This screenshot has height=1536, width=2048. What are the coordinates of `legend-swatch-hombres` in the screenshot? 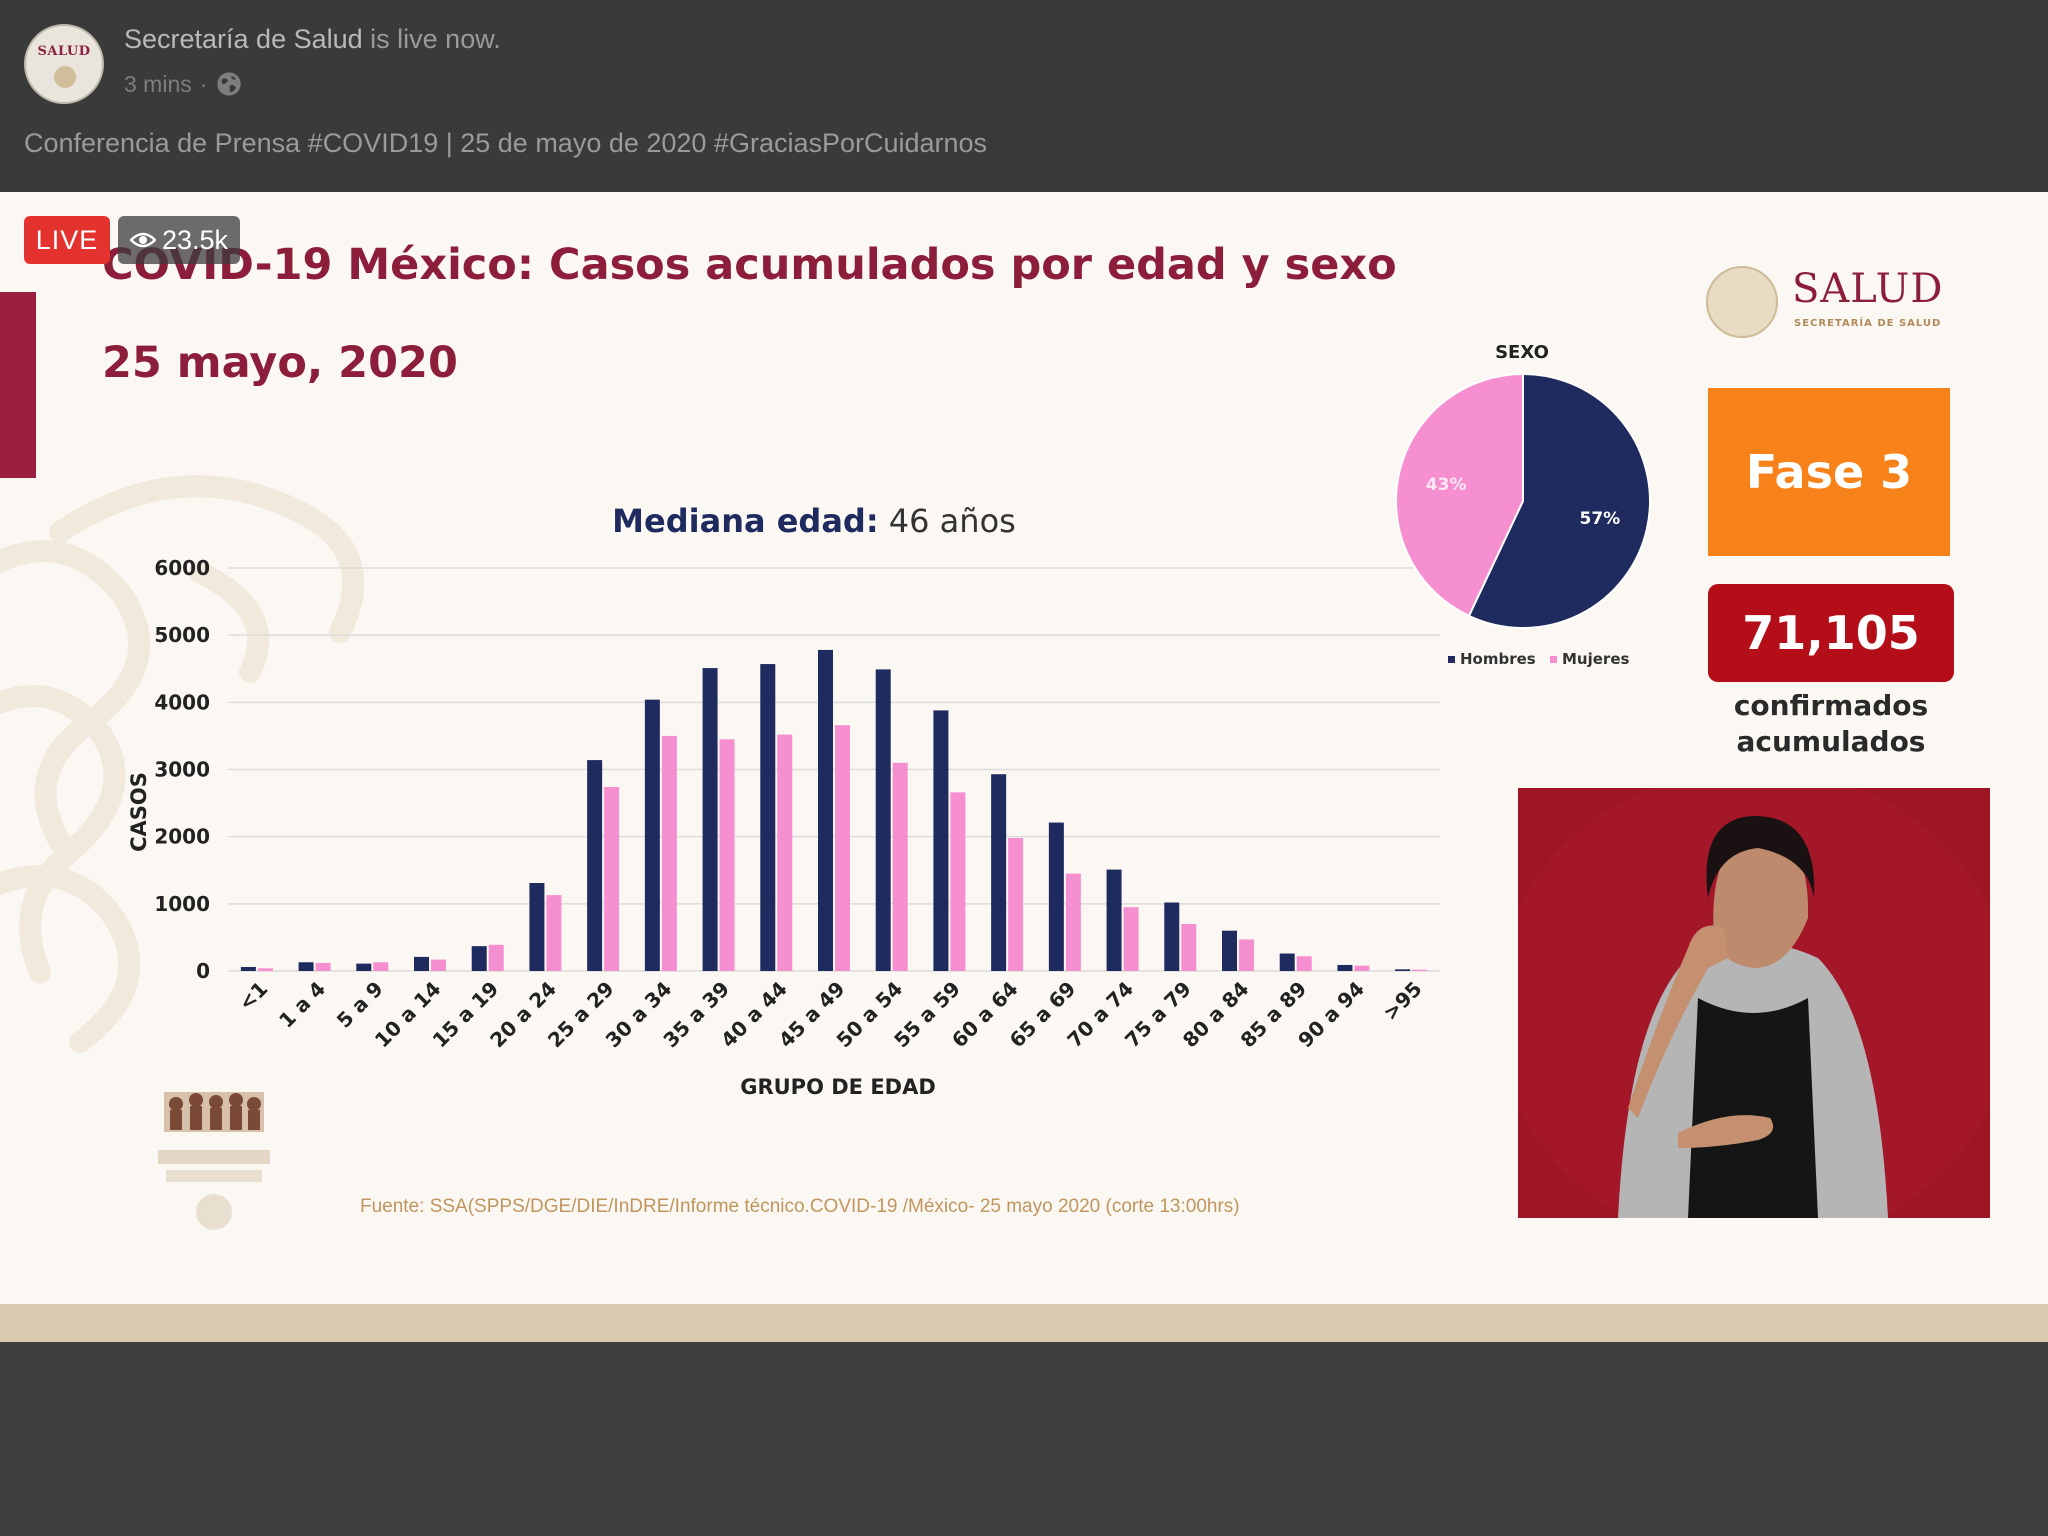 It's located at (1451, 659).